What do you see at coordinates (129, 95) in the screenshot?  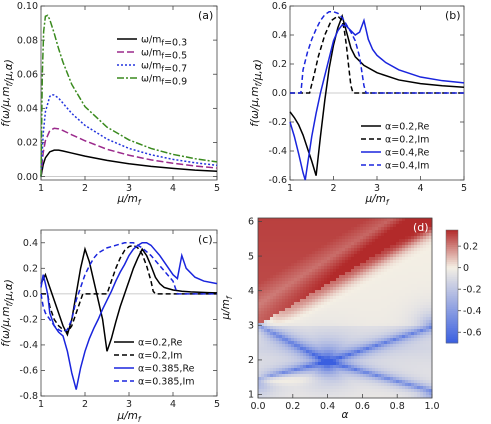 I see `panel-a-series-line` at bounding box center [129, 95].